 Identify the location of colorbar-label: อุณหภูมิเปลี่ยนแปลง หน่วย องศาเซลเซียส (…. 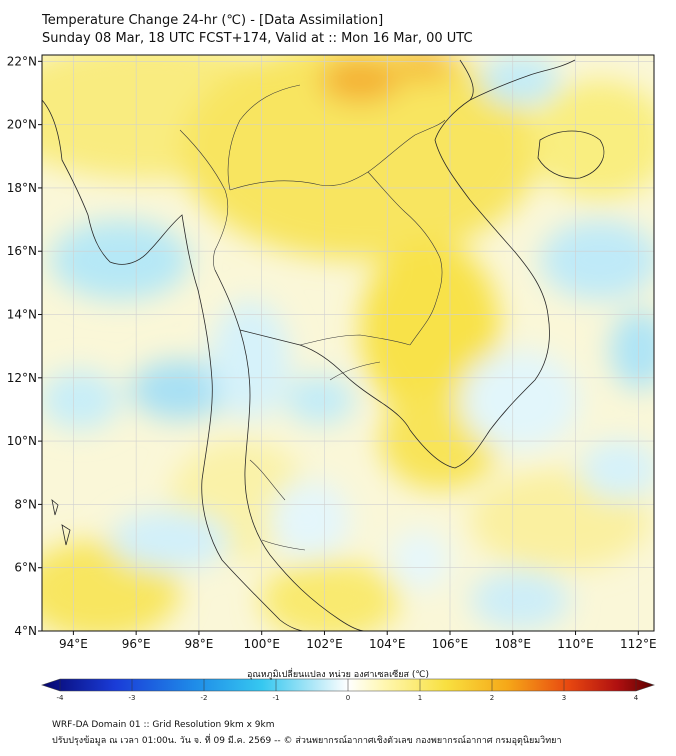
(338, 675).